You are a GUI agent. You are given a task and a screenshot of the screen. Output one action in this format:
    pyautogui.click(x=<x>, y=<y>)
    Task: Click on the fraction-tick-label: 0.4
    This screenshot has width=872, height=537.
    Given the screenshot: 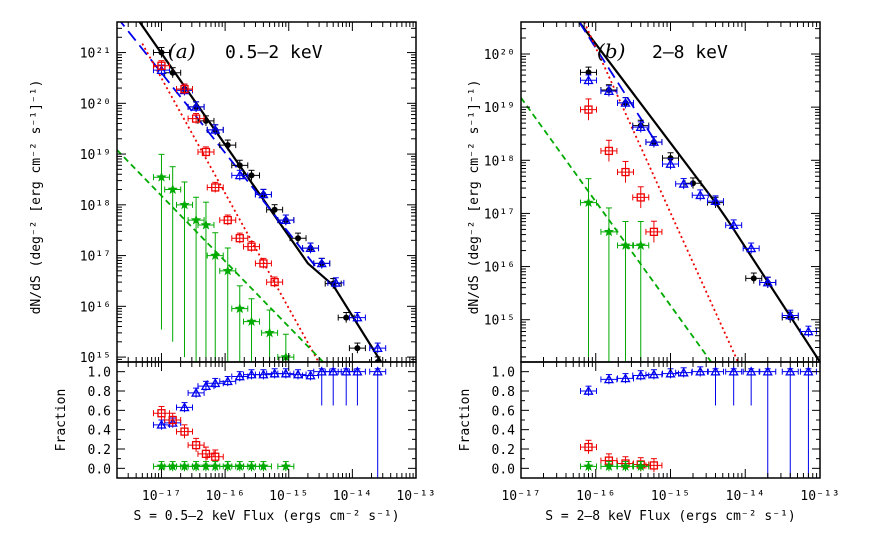 What is the action you would take?
    pyautogui.click(x=504, y=431)
    